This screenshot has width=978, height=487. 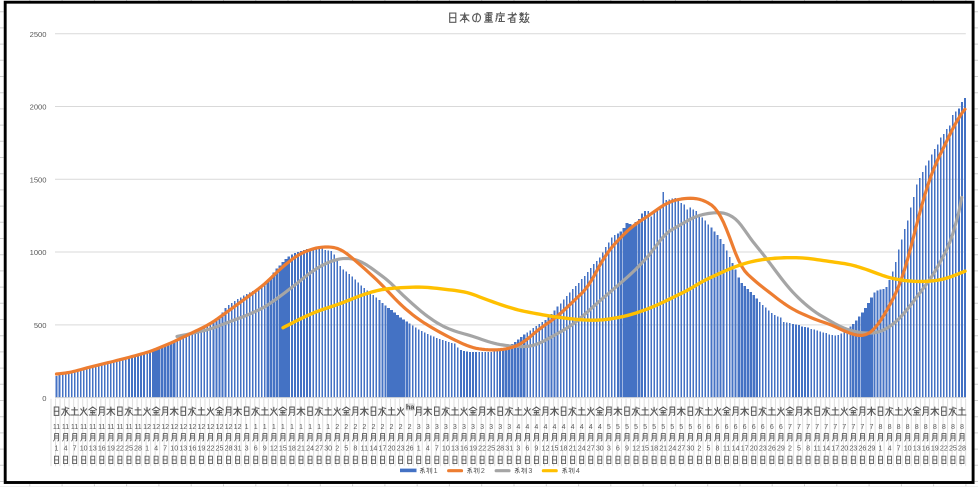 I want to click on svg-text: 26, so click(x=772, y=448).